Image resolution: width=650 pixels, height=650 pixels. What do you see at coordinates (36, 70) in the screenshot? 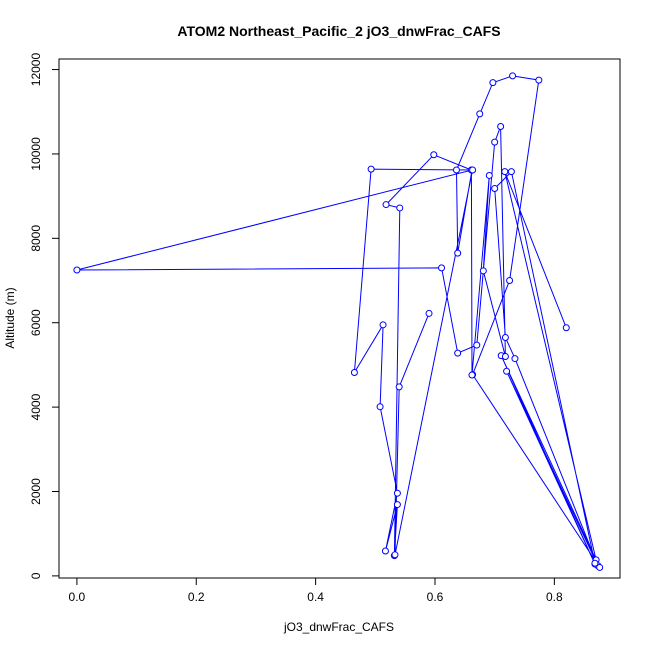
I see `y-tick-label: 12000` at bounding box center [36, 70].